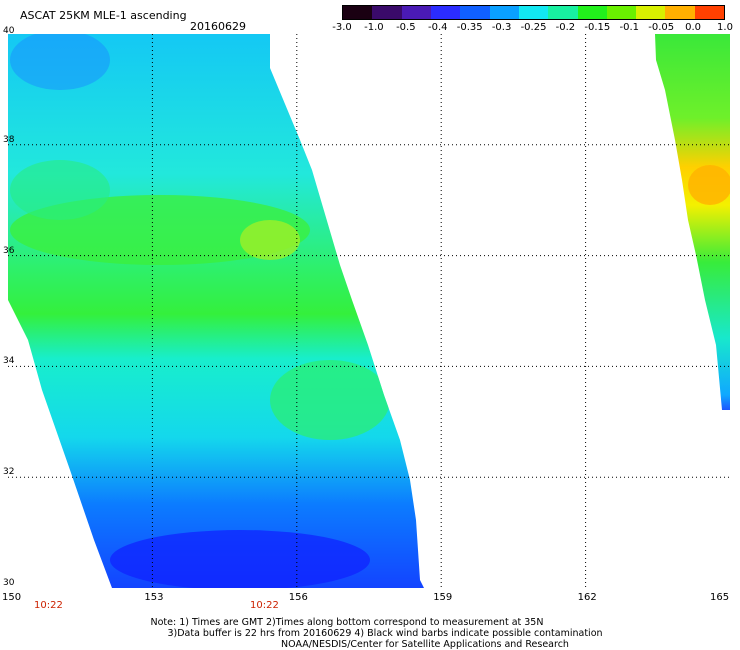  Describe the element at coordinates (443, 597) in the screenshot. I see `longitude-tick-label: 159` at that location.